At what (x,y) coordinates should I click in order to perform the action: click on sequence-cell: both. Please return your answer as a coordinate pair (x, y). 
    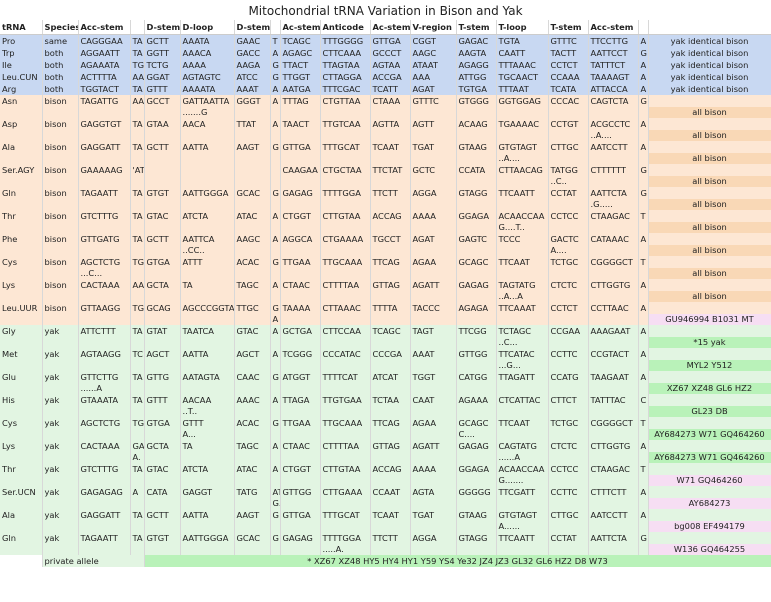
    Looking at the image, I should click on (60, 53).